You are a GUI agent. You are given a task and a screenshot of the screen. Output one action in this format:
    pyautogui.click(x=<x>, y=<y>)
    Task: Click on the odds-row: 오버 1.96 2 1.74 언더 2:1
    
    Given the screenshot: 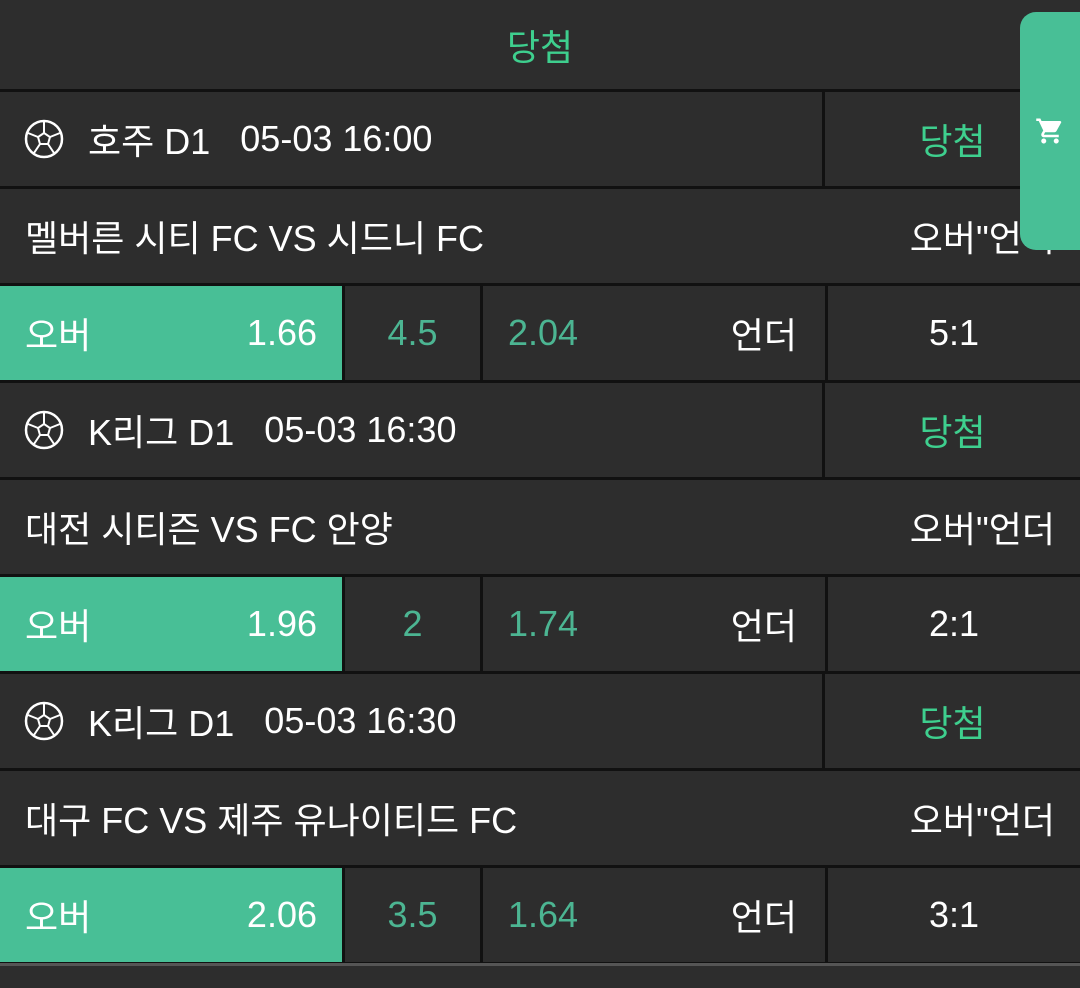 What is the action you would take?
    pyautogui.click(x=540, y=625)
    